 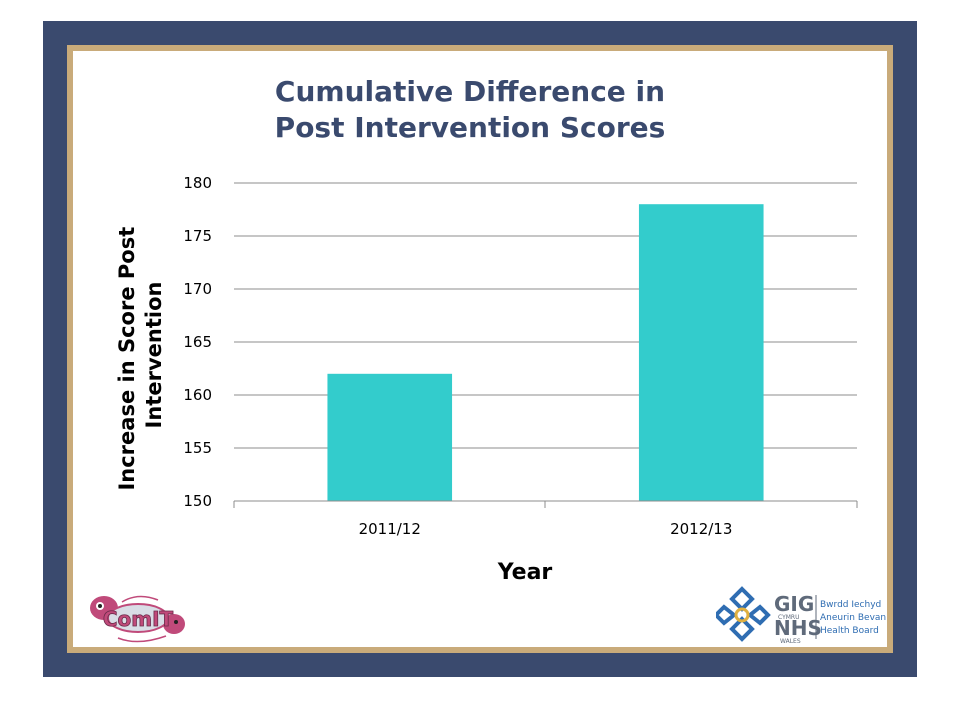 I want to click on y-tick-label: 150, so click(x=197, y=501).